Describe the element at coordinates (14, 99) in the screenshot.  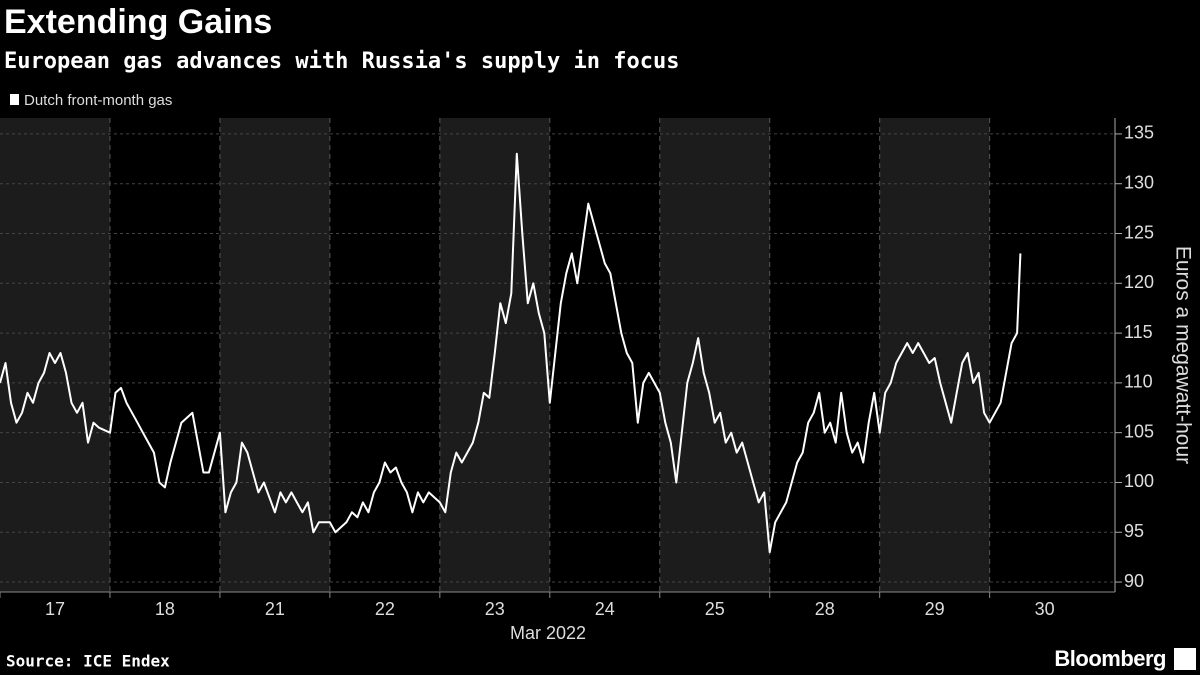
I see `legend-swatch` at that location.